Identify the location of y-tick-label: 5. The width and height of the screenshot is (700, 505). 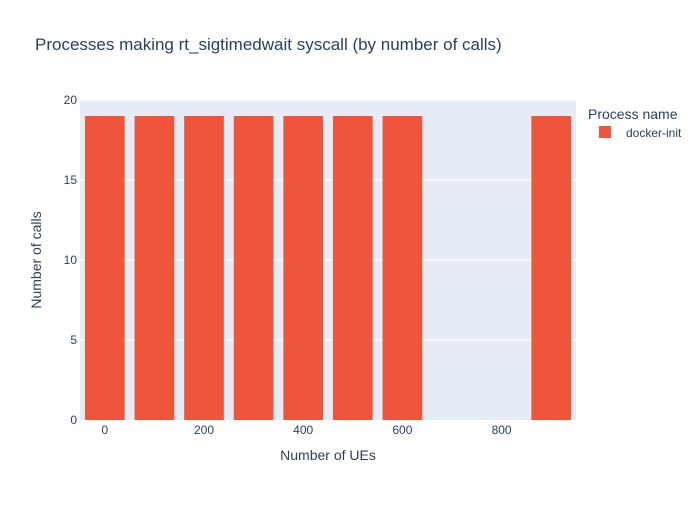
(73, 340).